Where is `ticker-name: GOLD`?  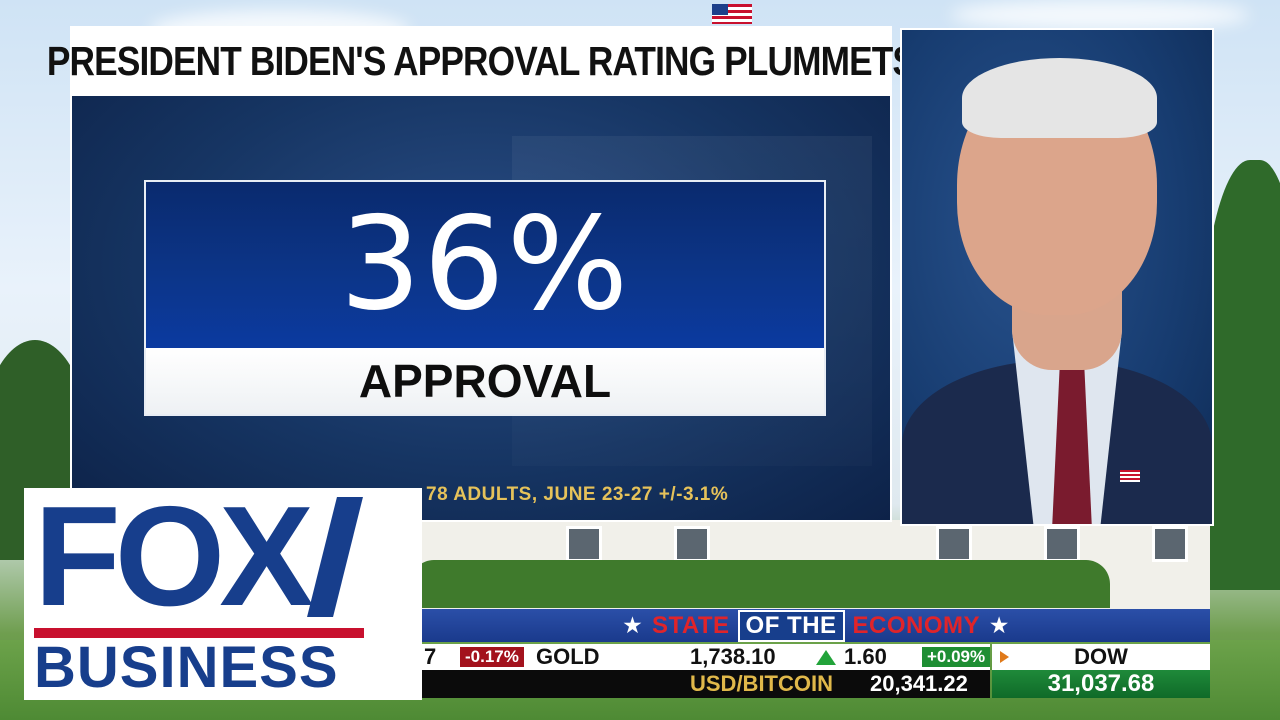 ticker-name: GOLD is located at coordinates (568, 656).